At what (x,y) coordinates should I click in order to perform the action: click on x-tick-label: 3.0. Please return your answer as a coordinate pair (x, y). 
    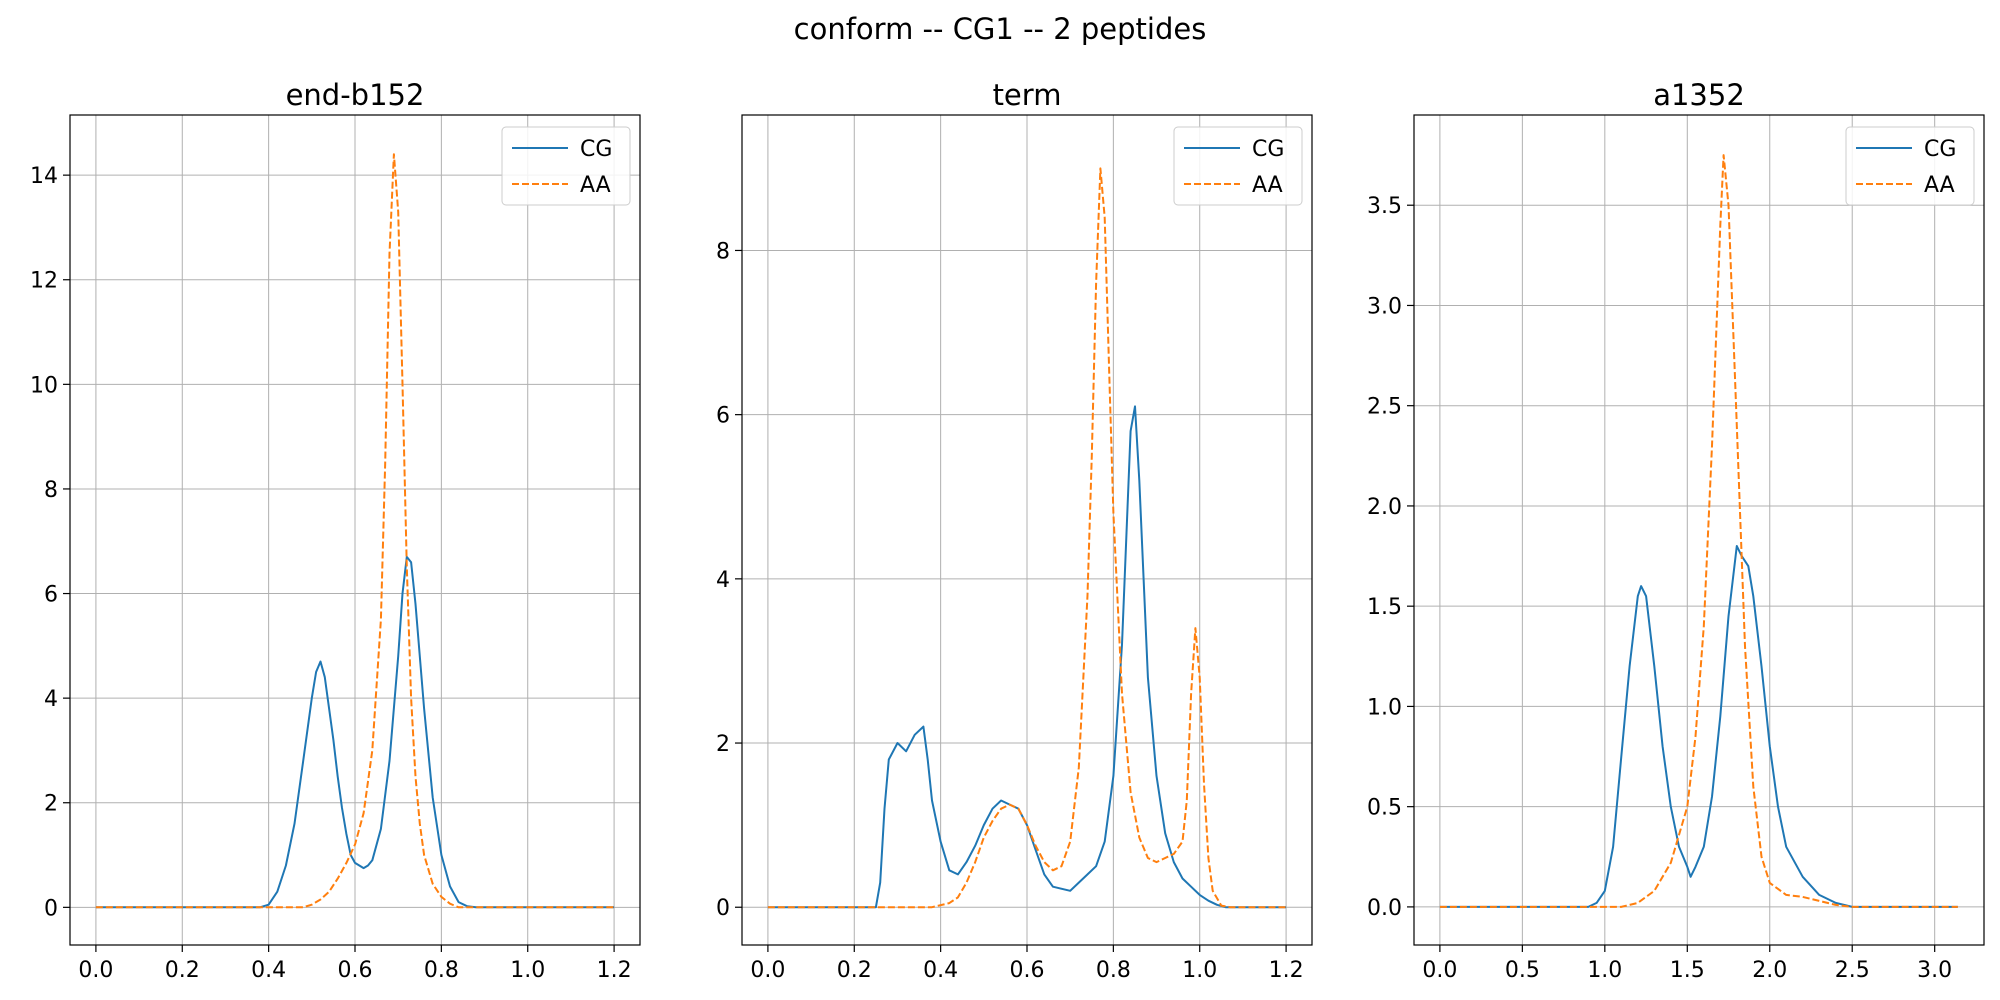
    Looking at the image, I should click on (1934, 970).